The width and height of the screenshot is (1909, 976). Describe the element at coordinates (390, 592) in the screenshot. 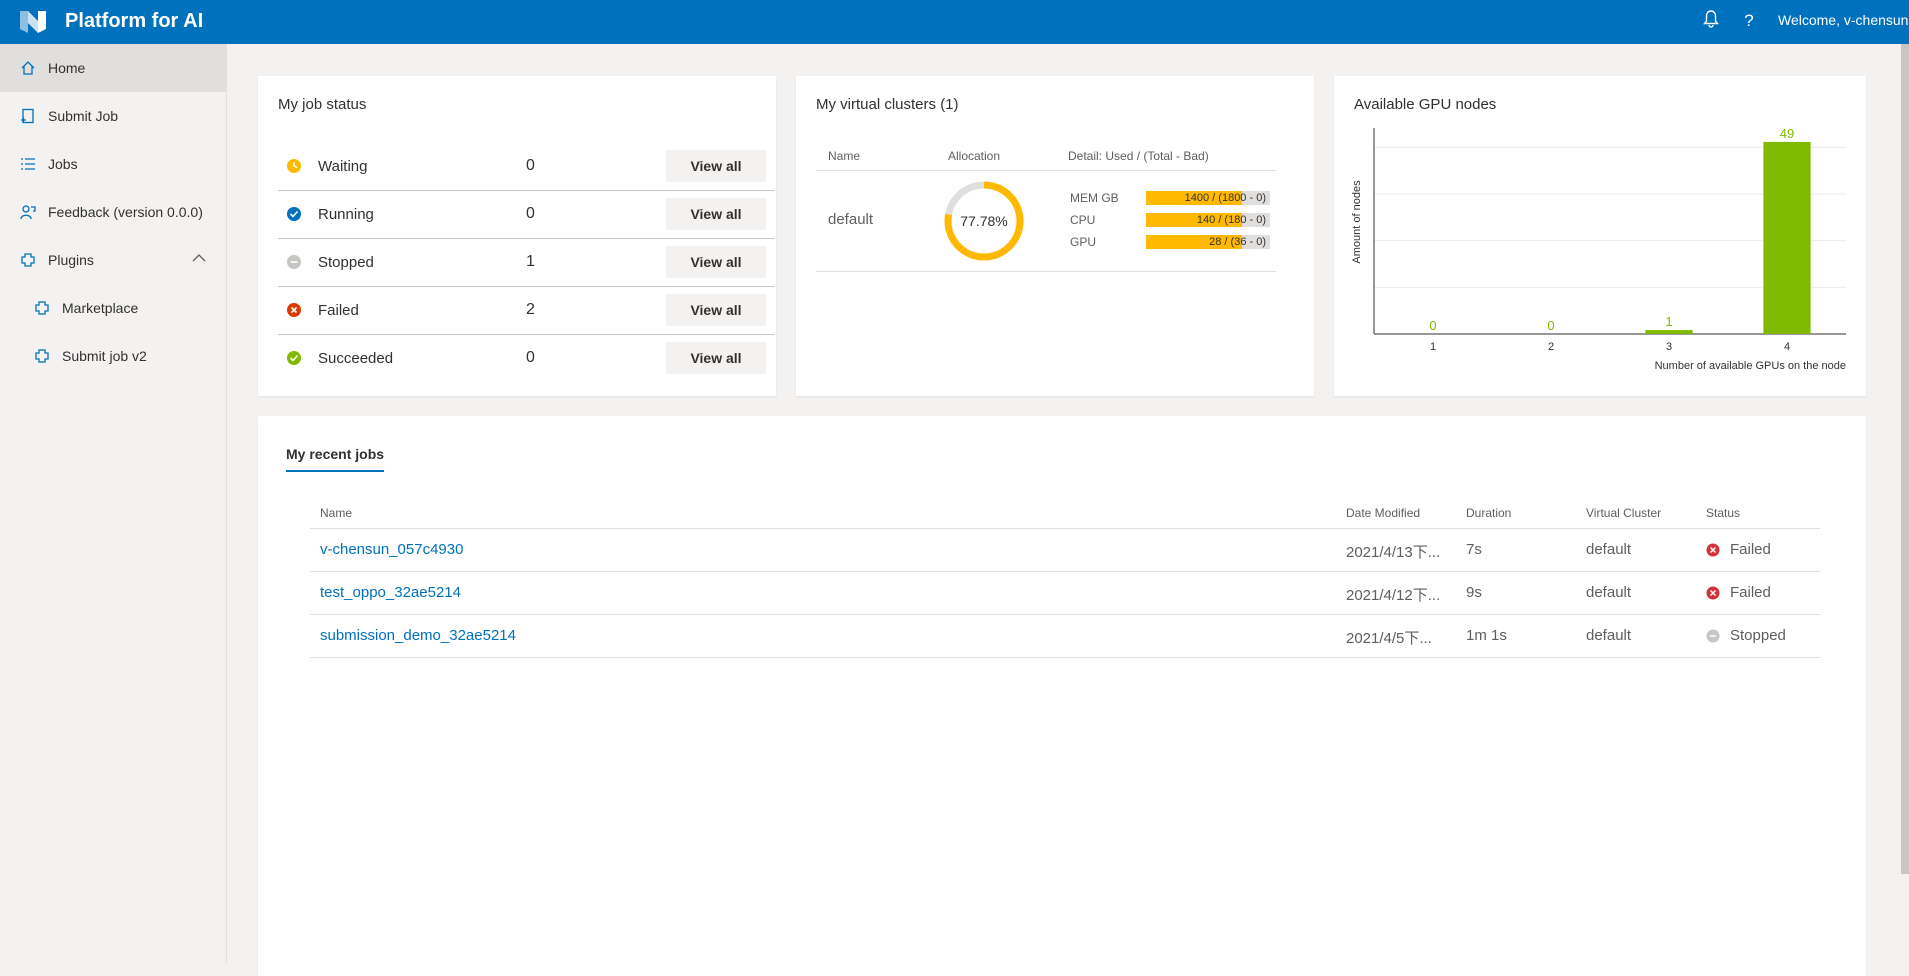

I see `job-name-link: test_oppo_32ae5214` at that location.